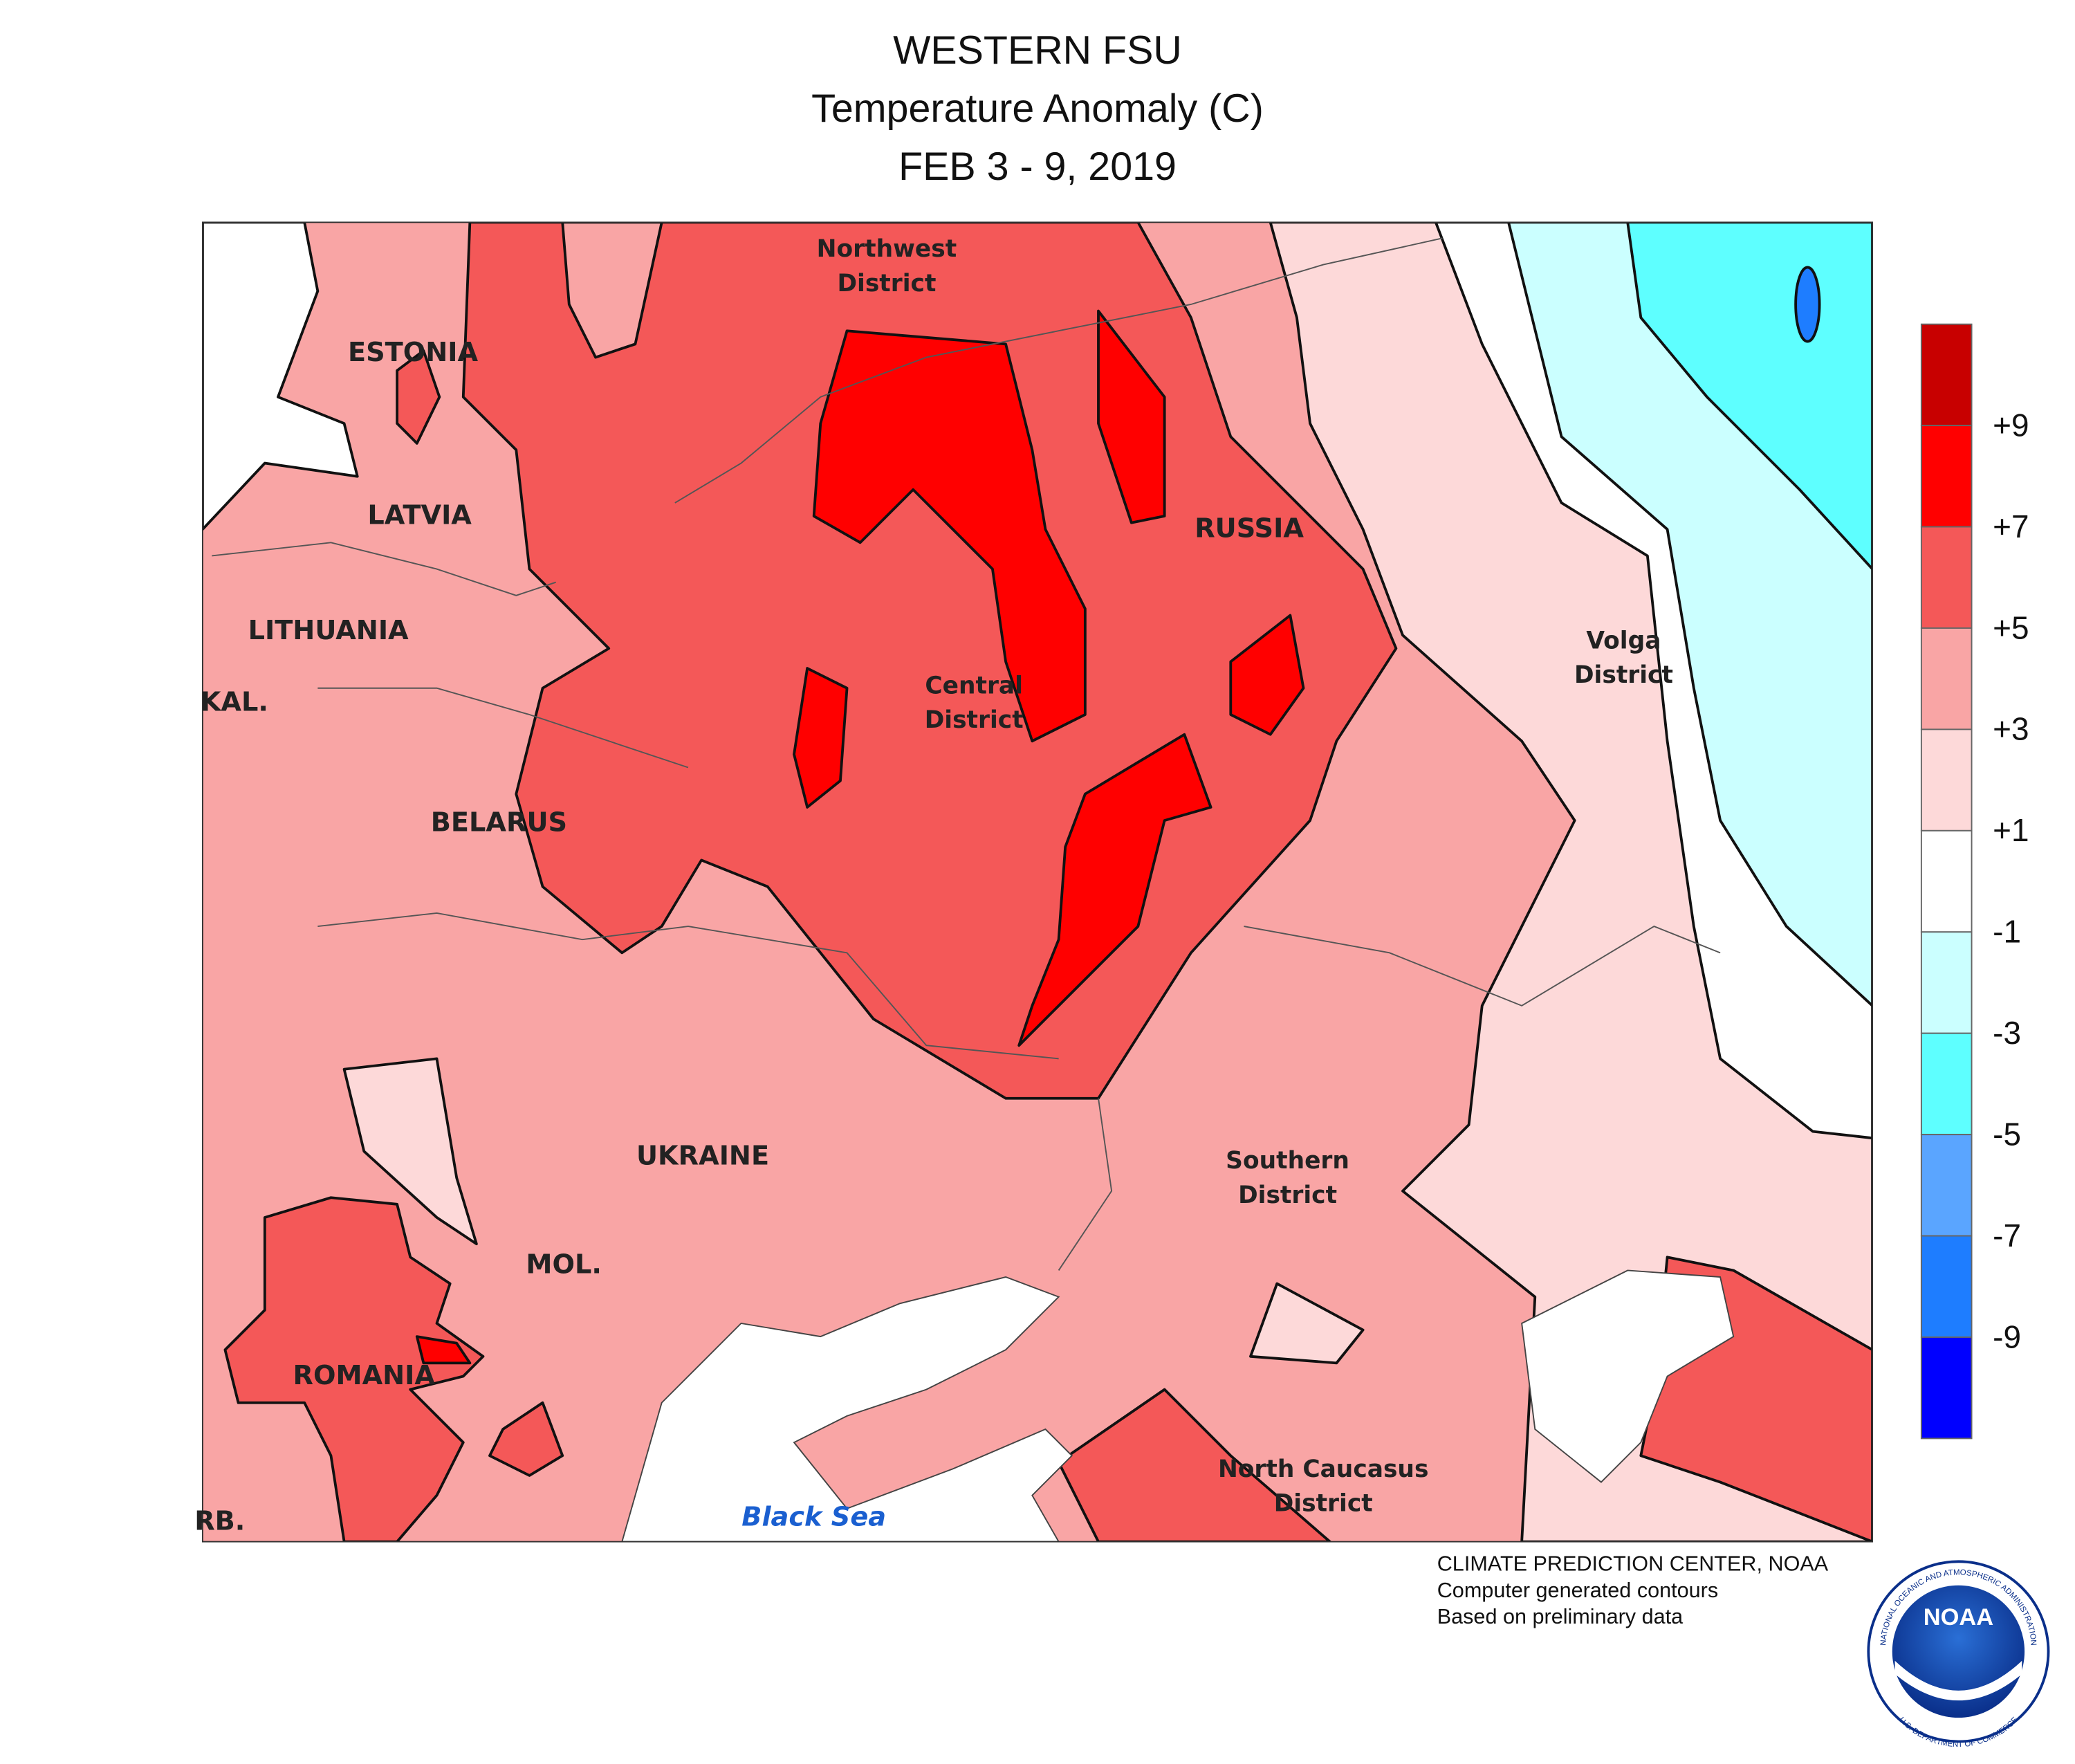 The image size is (2075, 1764). Describe the element at coordinates (887, 249) in the screenshot. I see `region-label: Northwest` at that location.